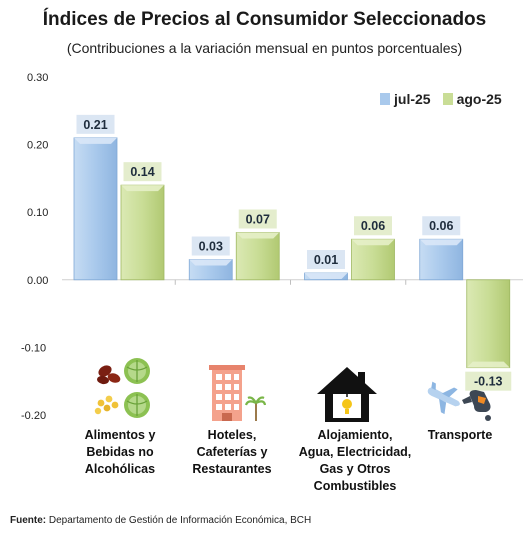  What do you see at coordinates (355, 469) in the screenshot?
I see `category-label-line: Gas y Otros` at bounding box center [355, 469].